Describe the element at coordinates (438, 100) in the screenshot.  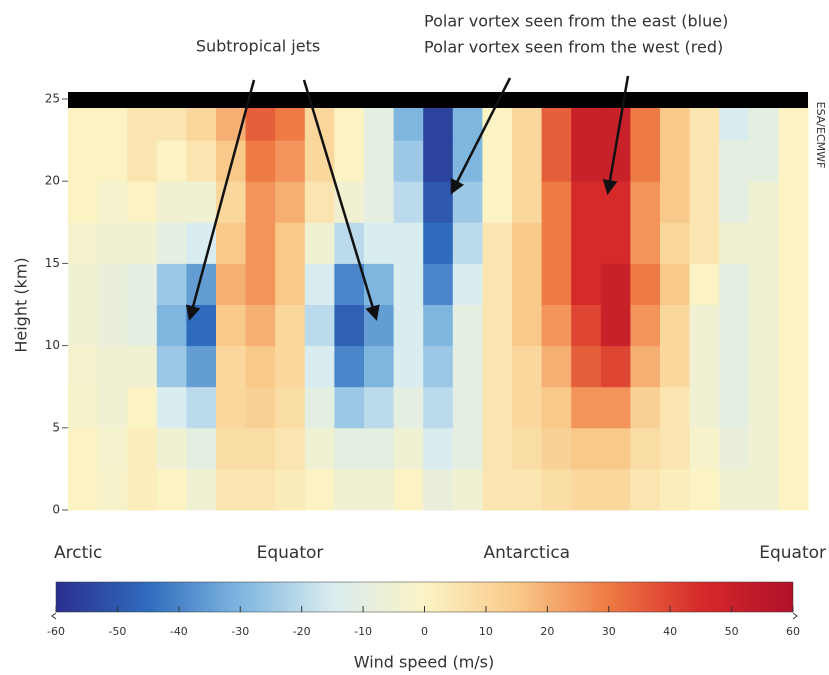
I see `top-band` at that location.